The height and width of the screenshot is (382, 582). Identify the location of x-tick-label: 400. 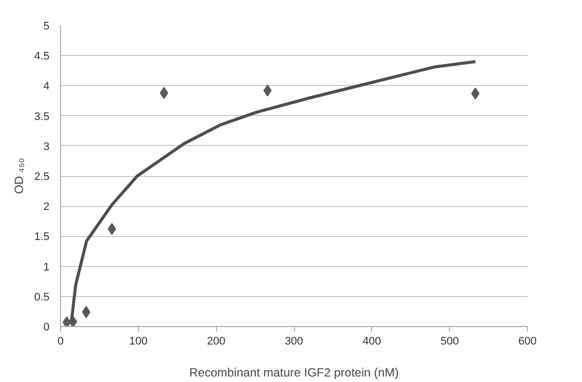
(372, 342).